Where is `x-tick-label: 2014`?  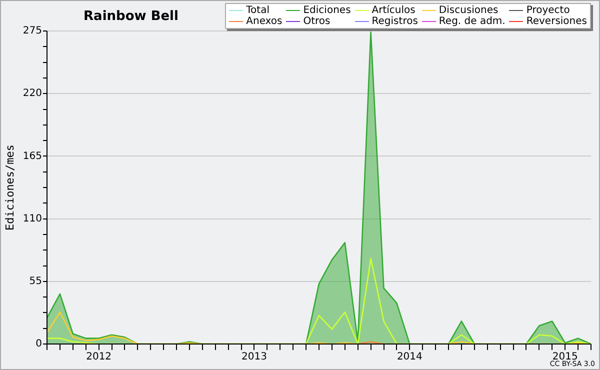
x-tick-label: 2014 is located at coordinates (409, 357).